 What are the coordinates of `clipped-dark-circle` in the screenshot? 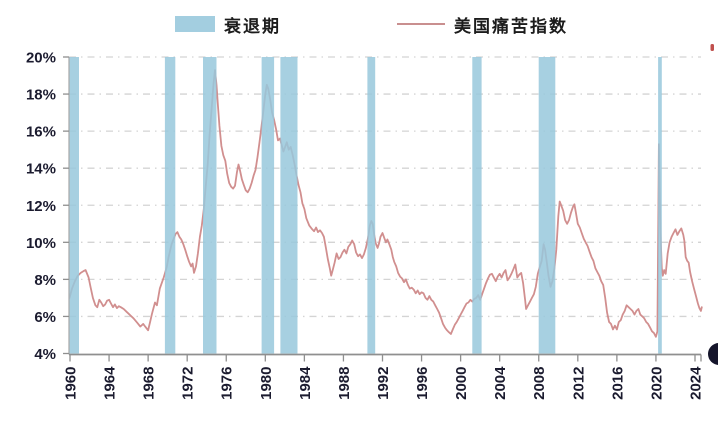 It's located at (713, 354).